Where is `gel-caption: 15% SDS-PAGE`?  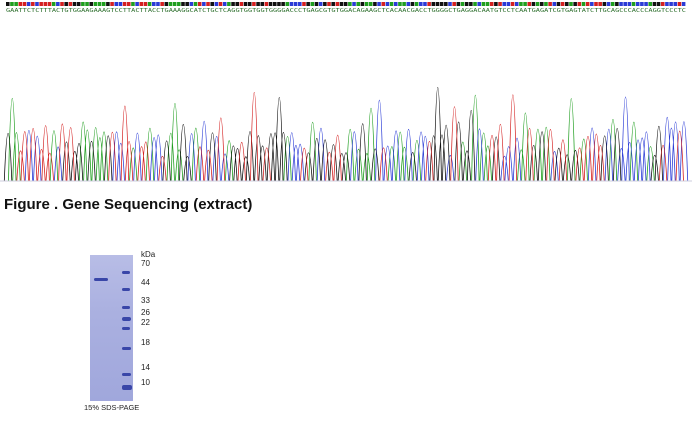
gel-caption: 15% SDS-PAGE is located at coordinates (112, 407).